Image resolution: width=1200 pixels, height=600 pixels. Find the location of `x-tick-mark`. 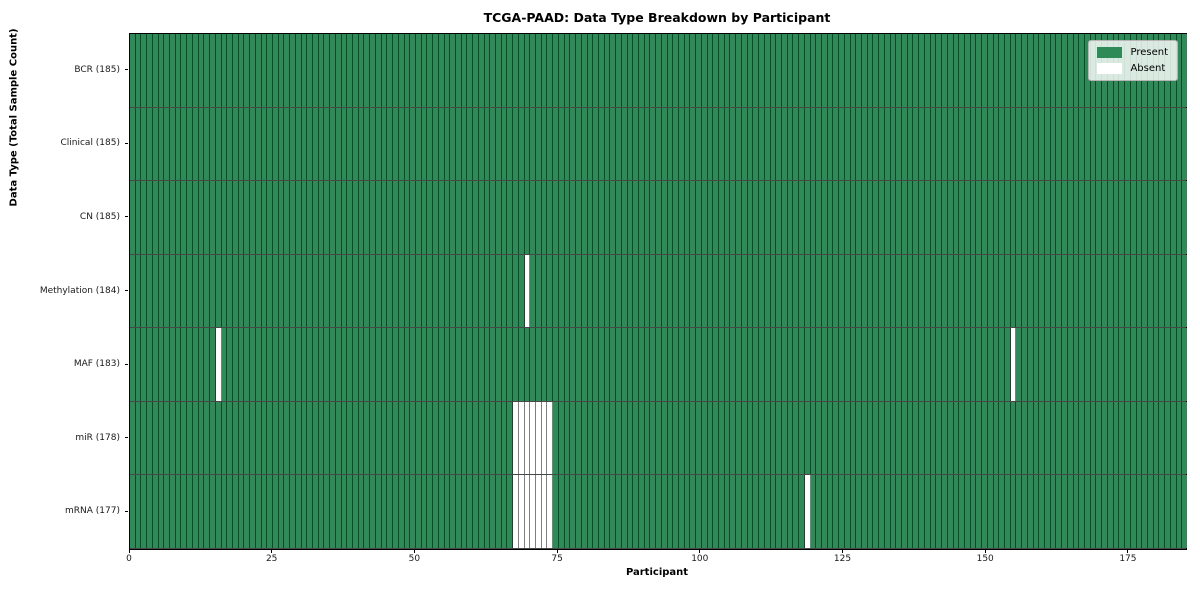

x-tick-mark is located at coordinates (272, 551).